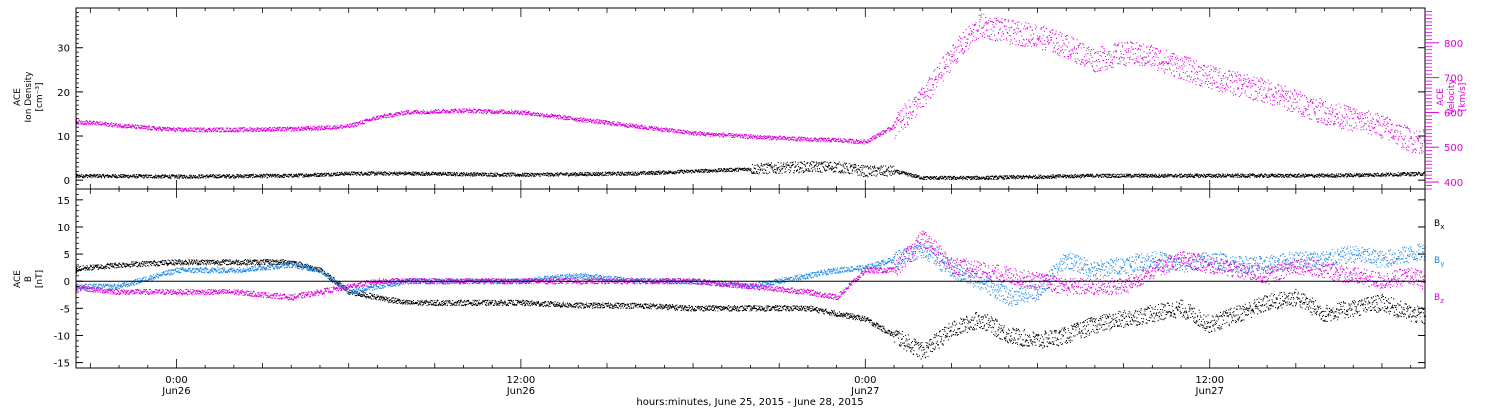 This screenshot has height=410, width=1500. I want to click on bot-ytick-label-1: -10, so click(62, 336).